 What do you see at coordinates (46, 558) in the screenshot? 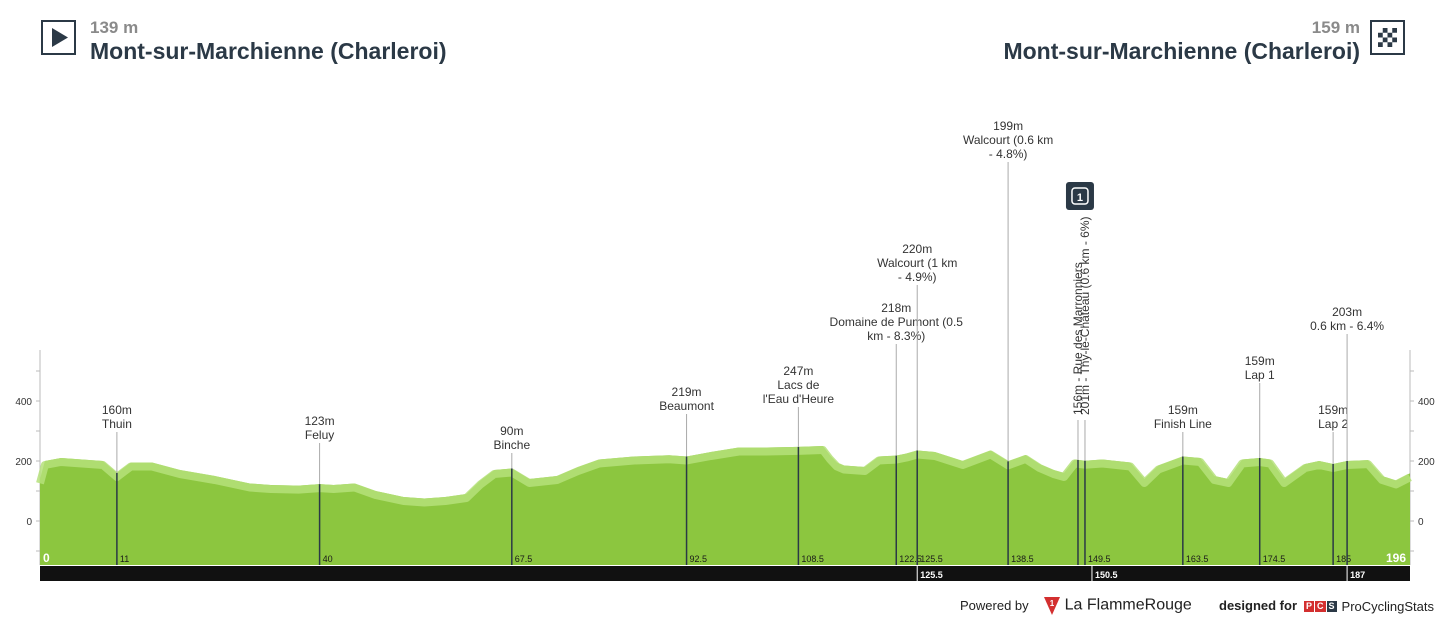
I see `start-km-label: 0` at bounding box center [46, 558].